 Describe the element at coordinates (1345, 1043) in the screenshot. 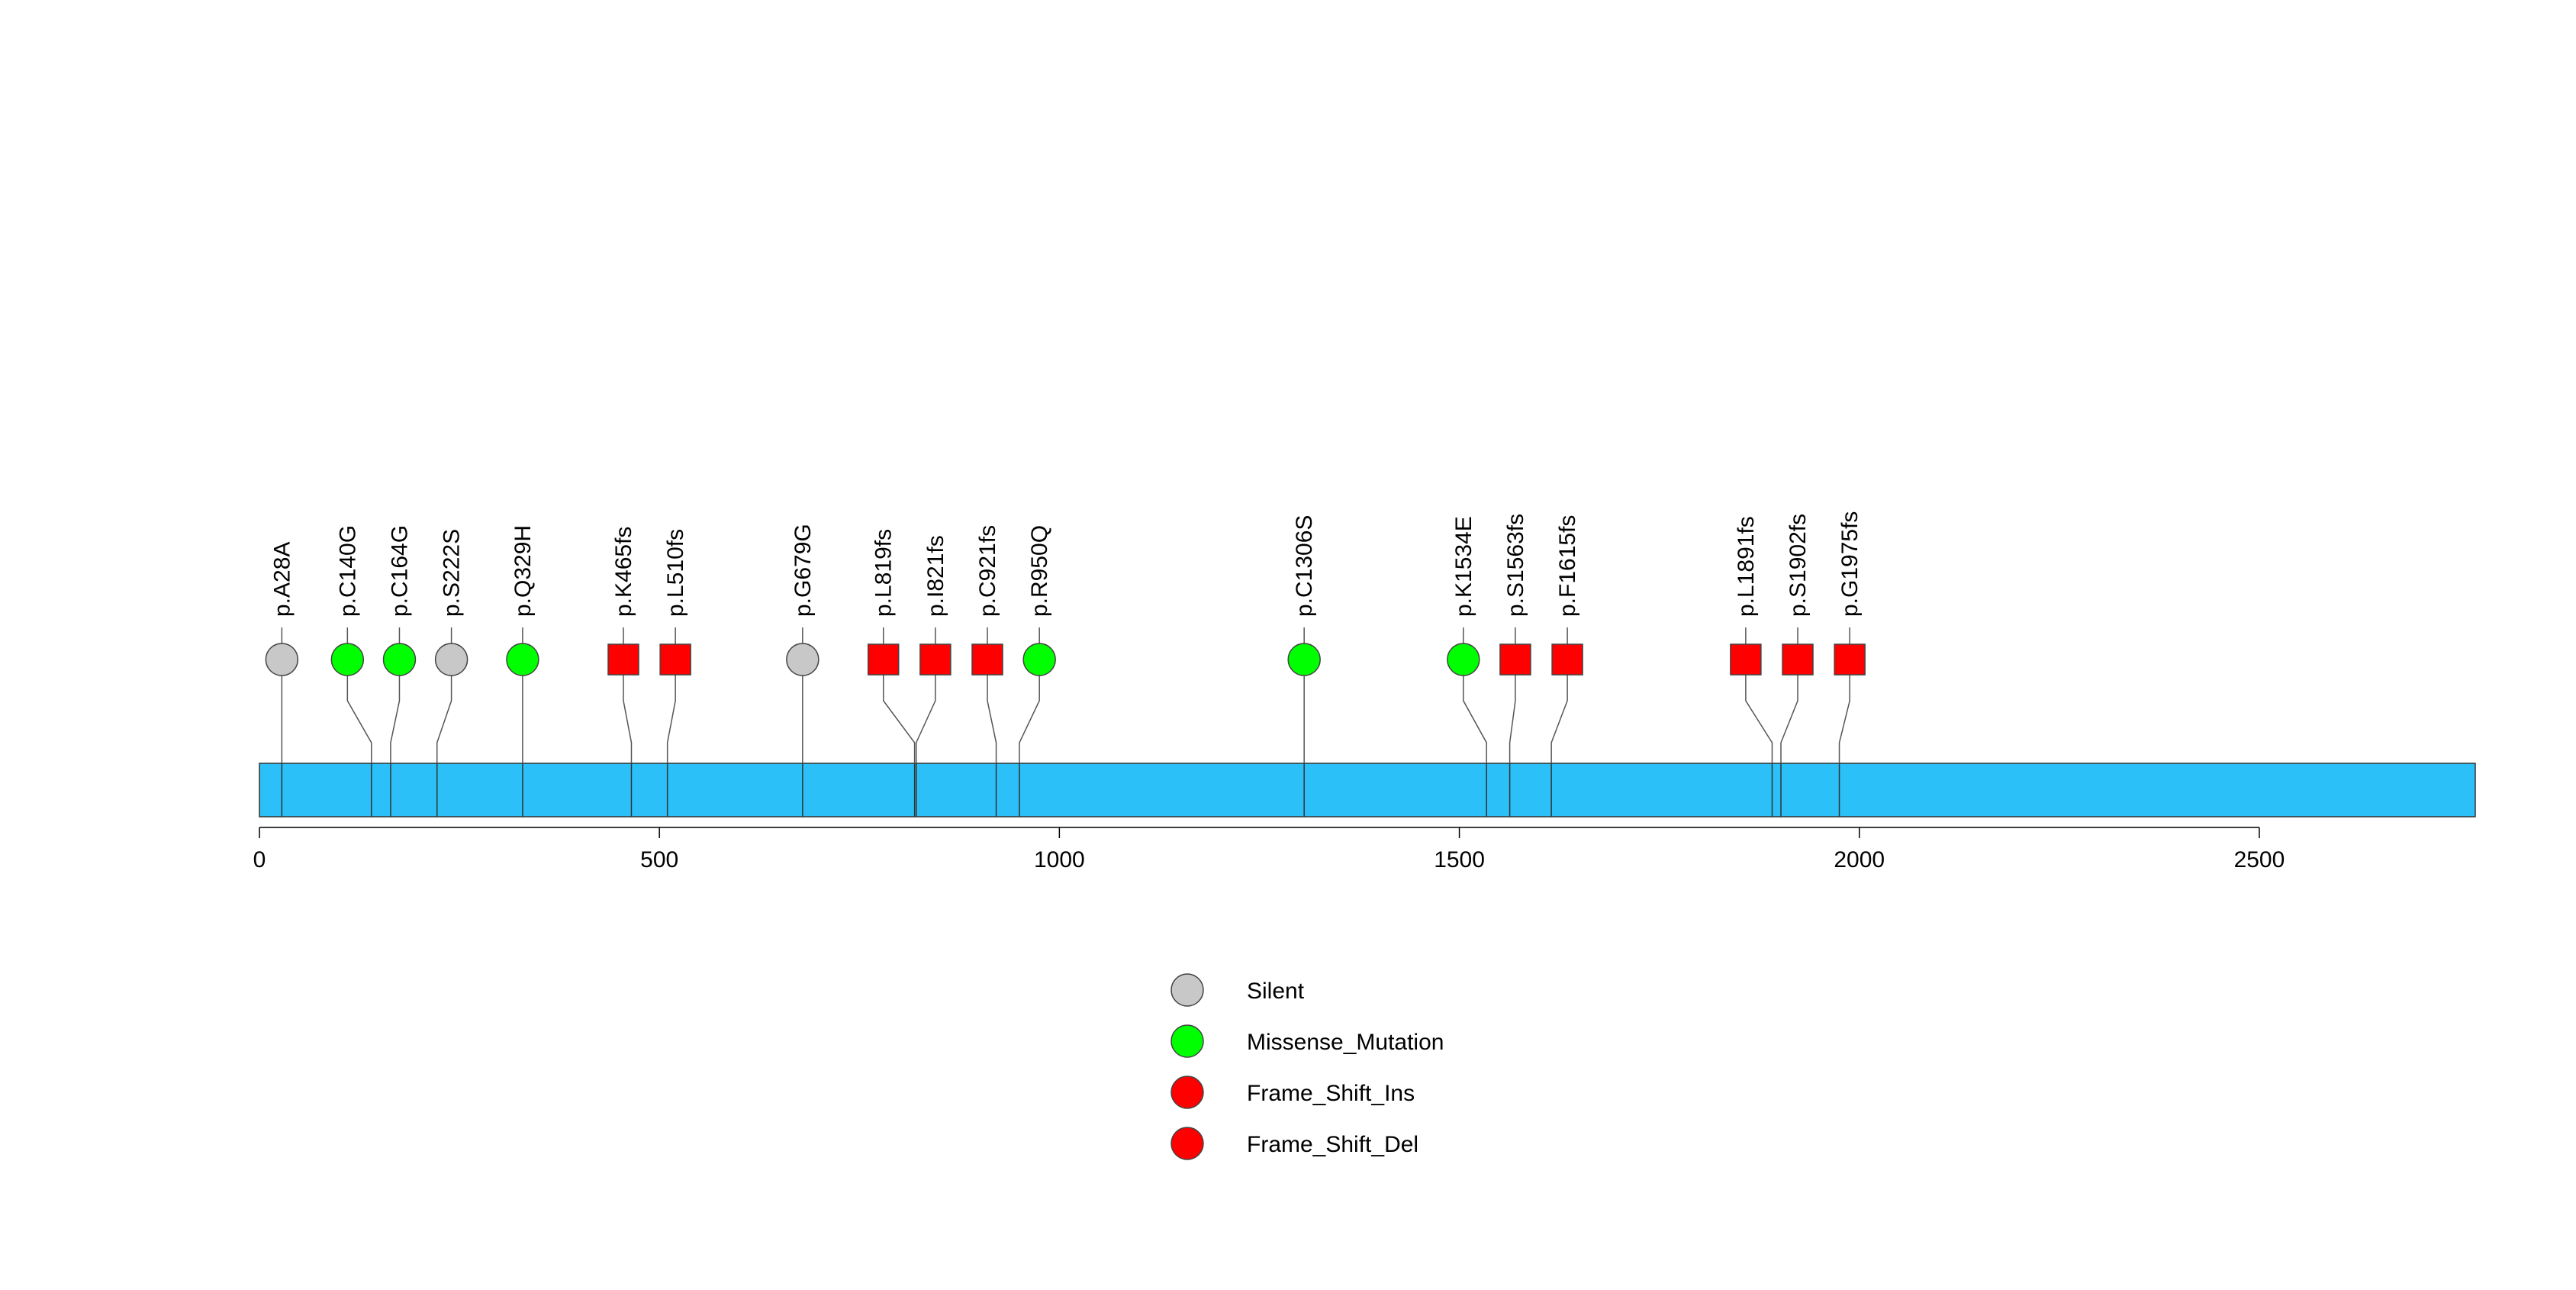

I see `legend-label: Missense_Mutation` at that location.